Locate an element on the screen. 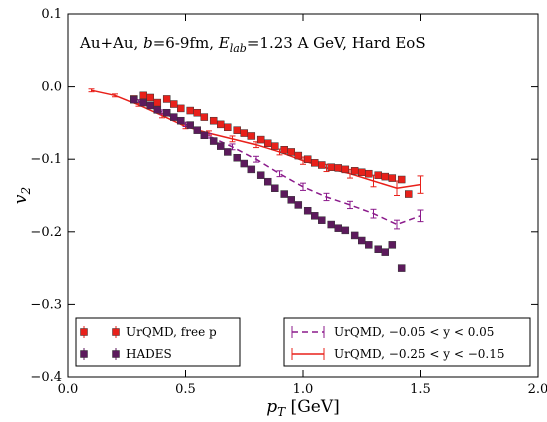  y-axis-label: v2 is located at coordinates (22, 195).